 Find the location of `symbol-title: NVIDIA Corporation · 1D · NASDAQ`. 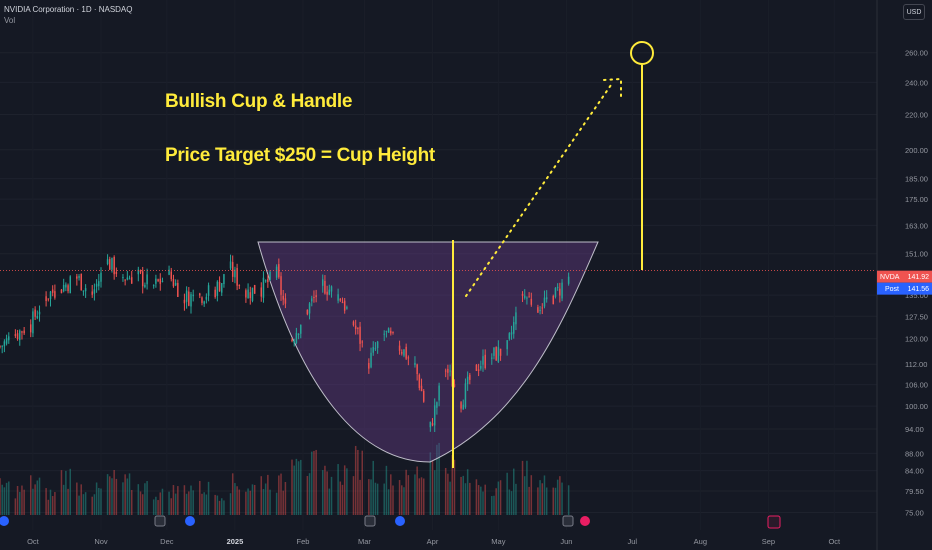

symbol-title: NVIDIA Corporation · 1D · NASDAQ is located at coordinates (68, 9).